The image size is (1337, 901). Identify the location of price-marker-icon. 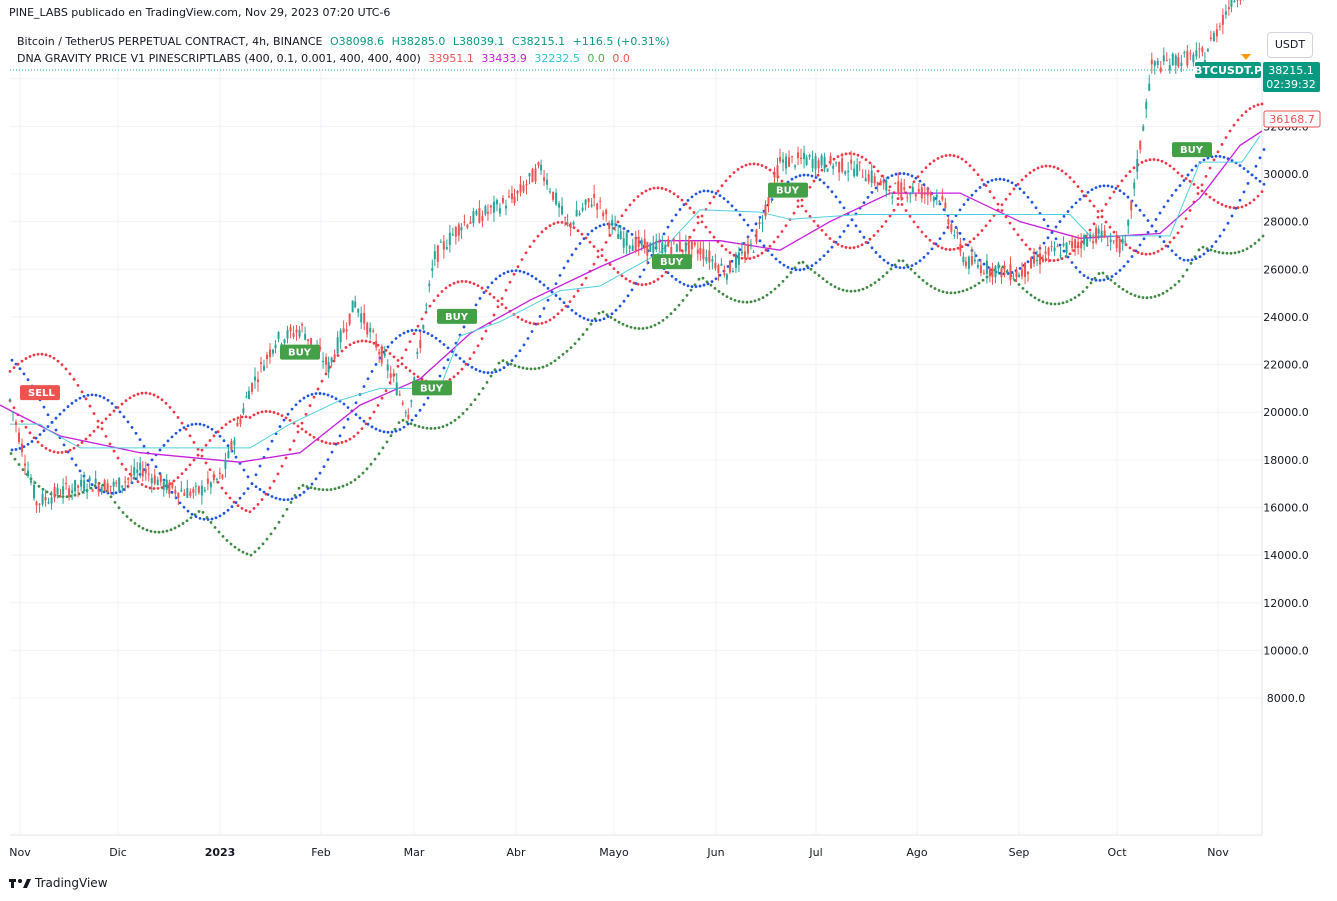
(1246, 57).